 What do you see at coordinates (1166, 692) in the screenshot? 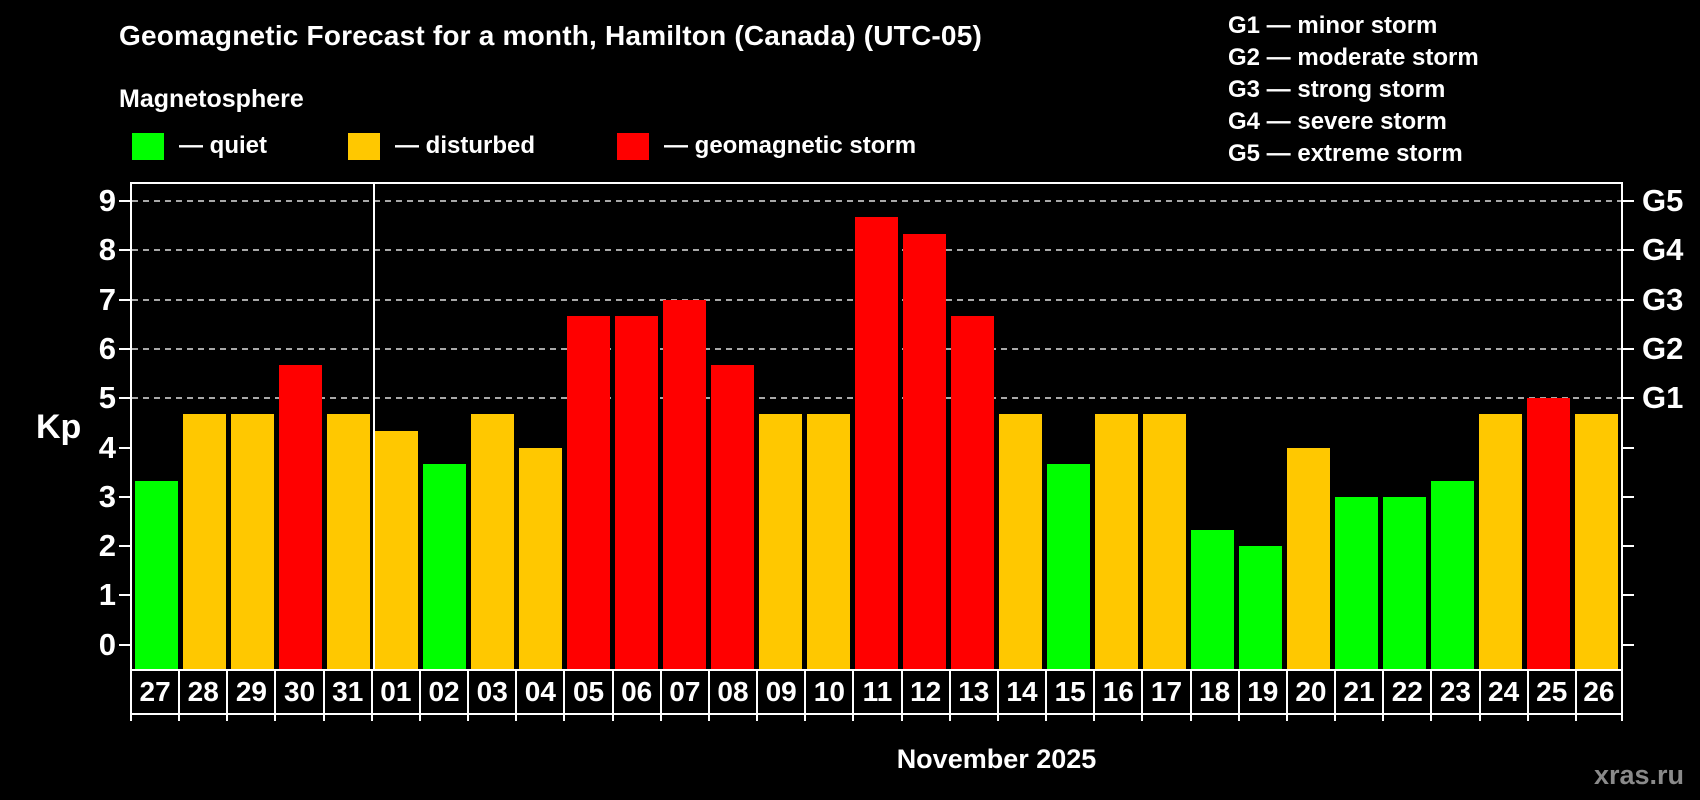
I see `day-label-17: 17` at bounding box center [1166, 692].